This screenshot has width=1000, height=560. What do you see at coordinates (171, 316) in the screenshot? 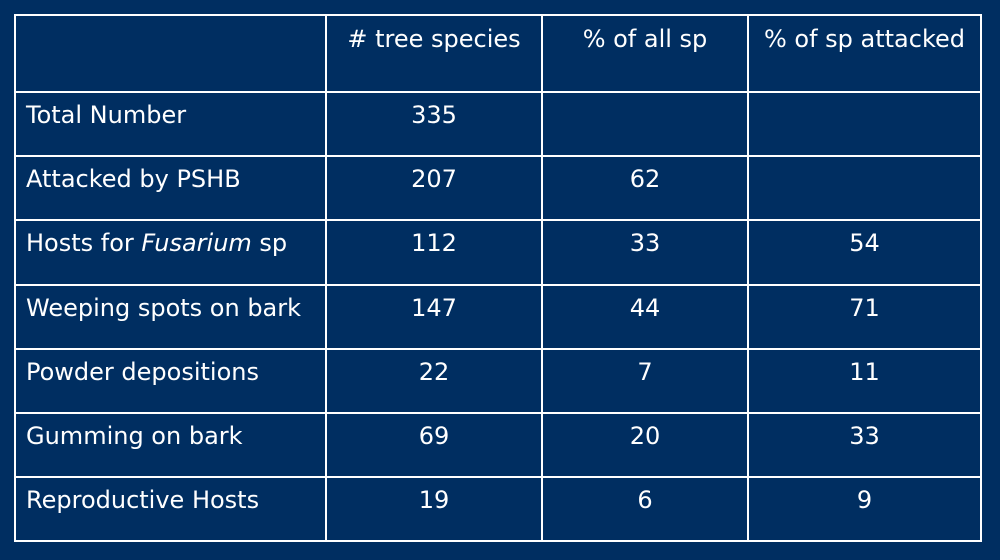
I see `row-label: Weeping spots on bark` at bounding box center [171, 316].